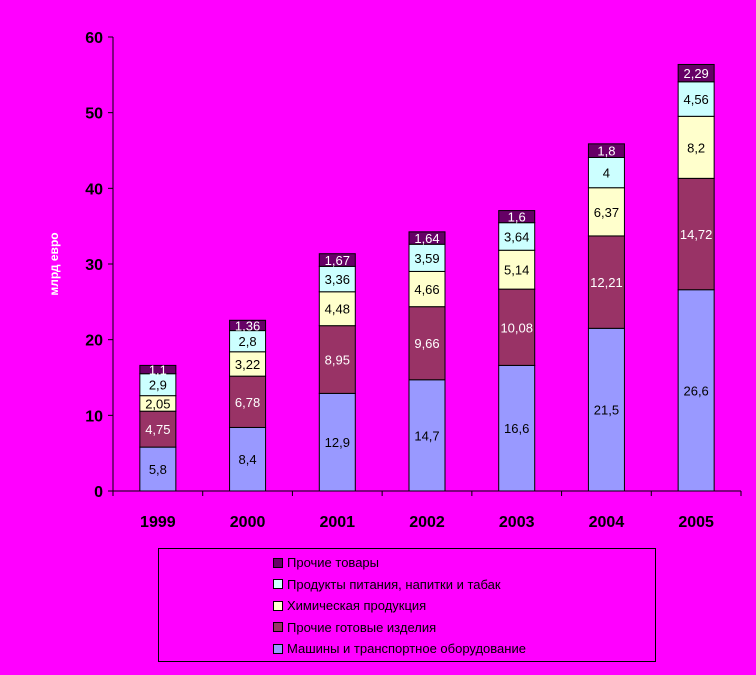 This screenshot has width=756, height=675. Describe the element at coordinates (94, 341) in the screenshot. I see `y-tick-label: 20` at that location.